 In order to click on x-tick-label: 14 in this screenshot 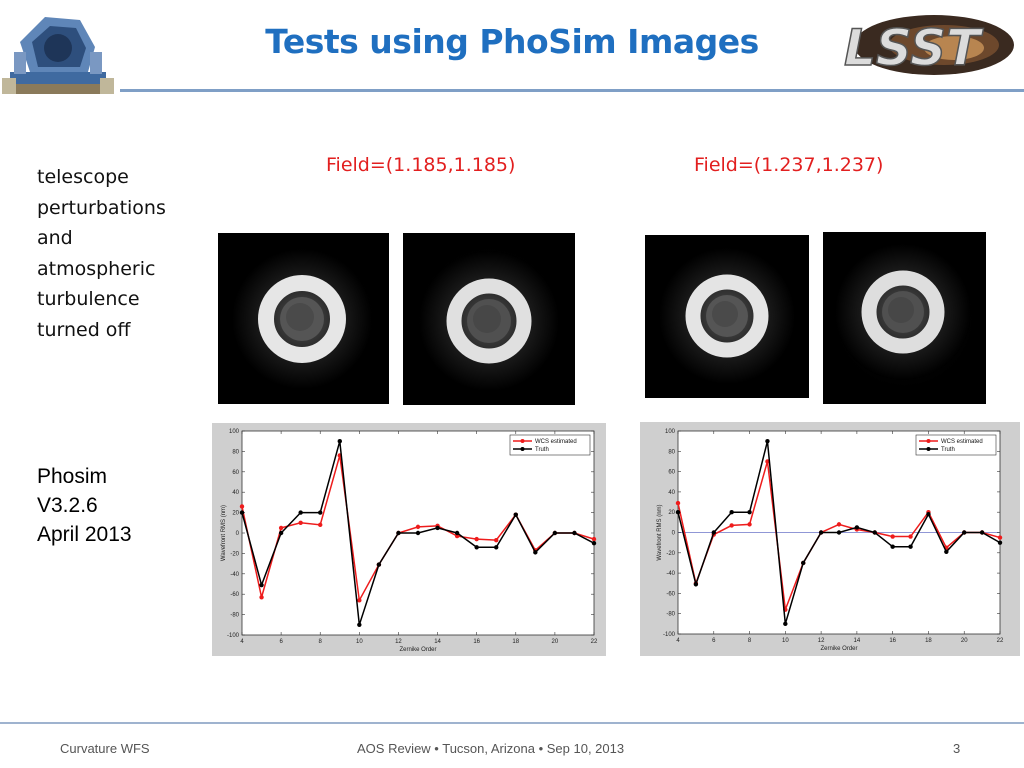, I will do `click(437, 642)`.